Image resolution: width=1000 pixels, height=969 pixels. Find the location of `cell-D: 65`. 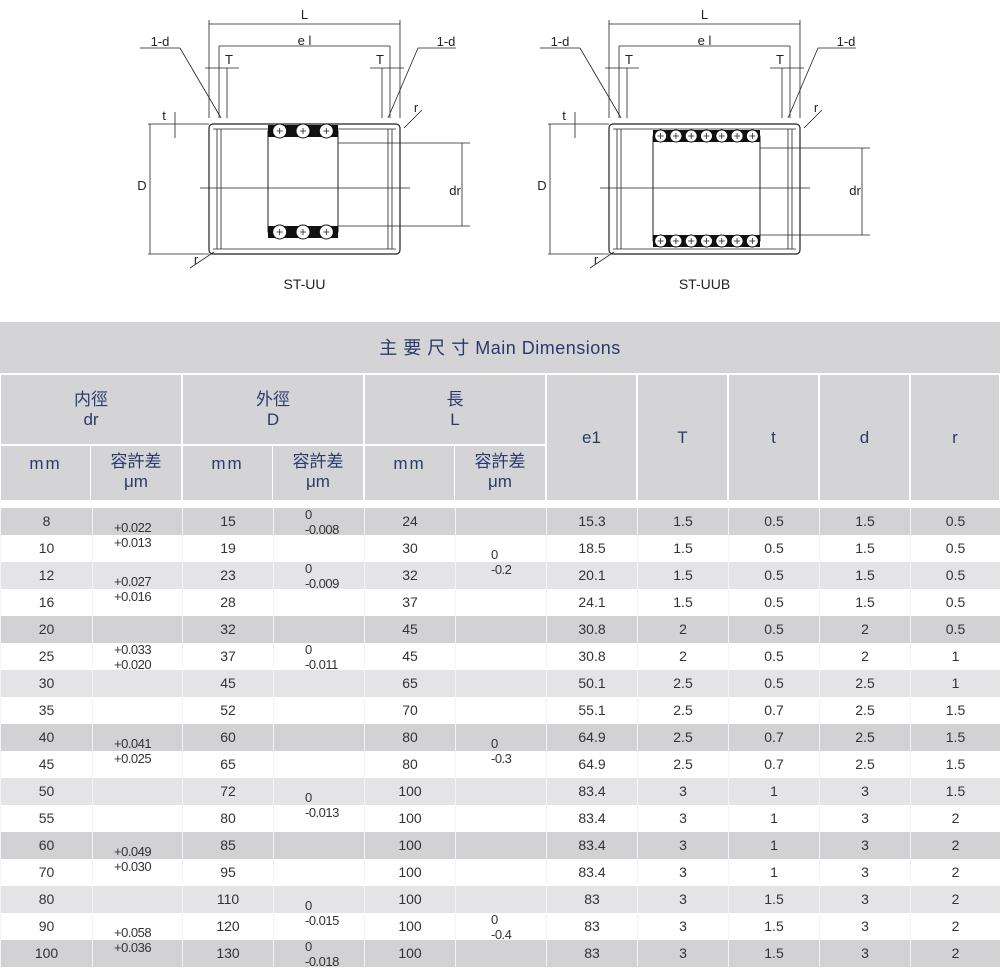

cell-D: 65 is located at coordinates (227, 764).